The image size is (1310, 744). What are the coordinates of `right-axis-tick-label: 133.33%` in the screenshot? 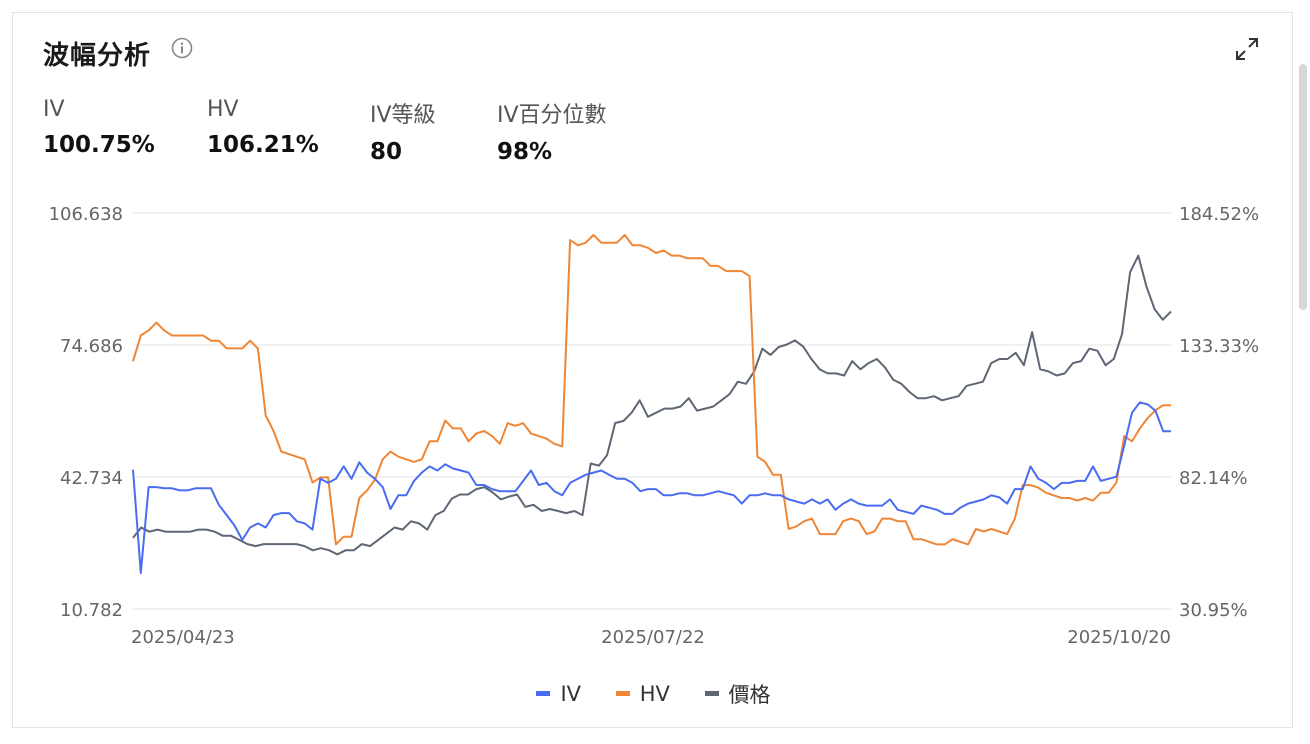 It's located at (1219, 346).